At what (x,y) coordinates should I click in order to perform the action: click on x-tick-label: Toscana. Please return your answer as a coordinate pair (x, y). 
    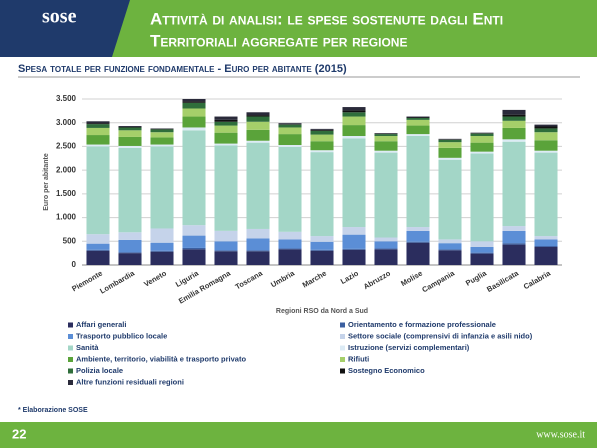
    Looking at the image, I should click on (249, 279).